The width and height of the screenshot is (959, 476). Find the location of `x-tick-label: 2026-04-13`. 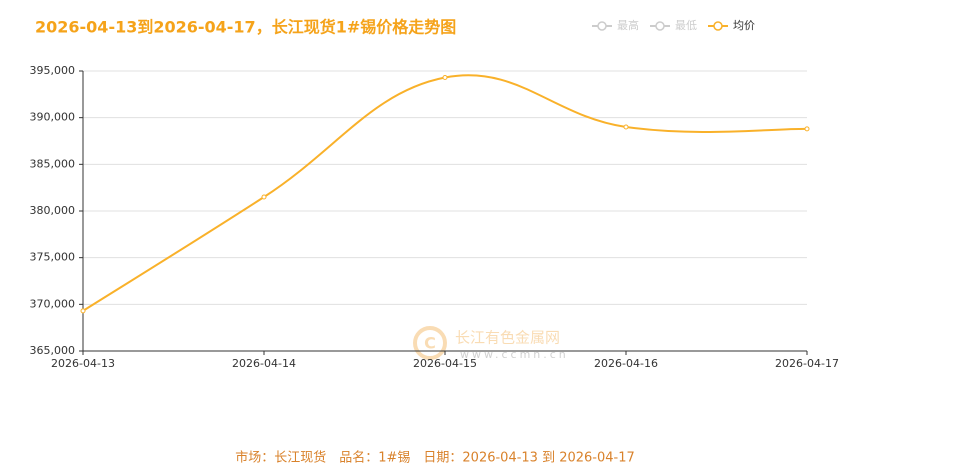

x-tick-label: 2026-04-13 is located at coordinates (83, 363).